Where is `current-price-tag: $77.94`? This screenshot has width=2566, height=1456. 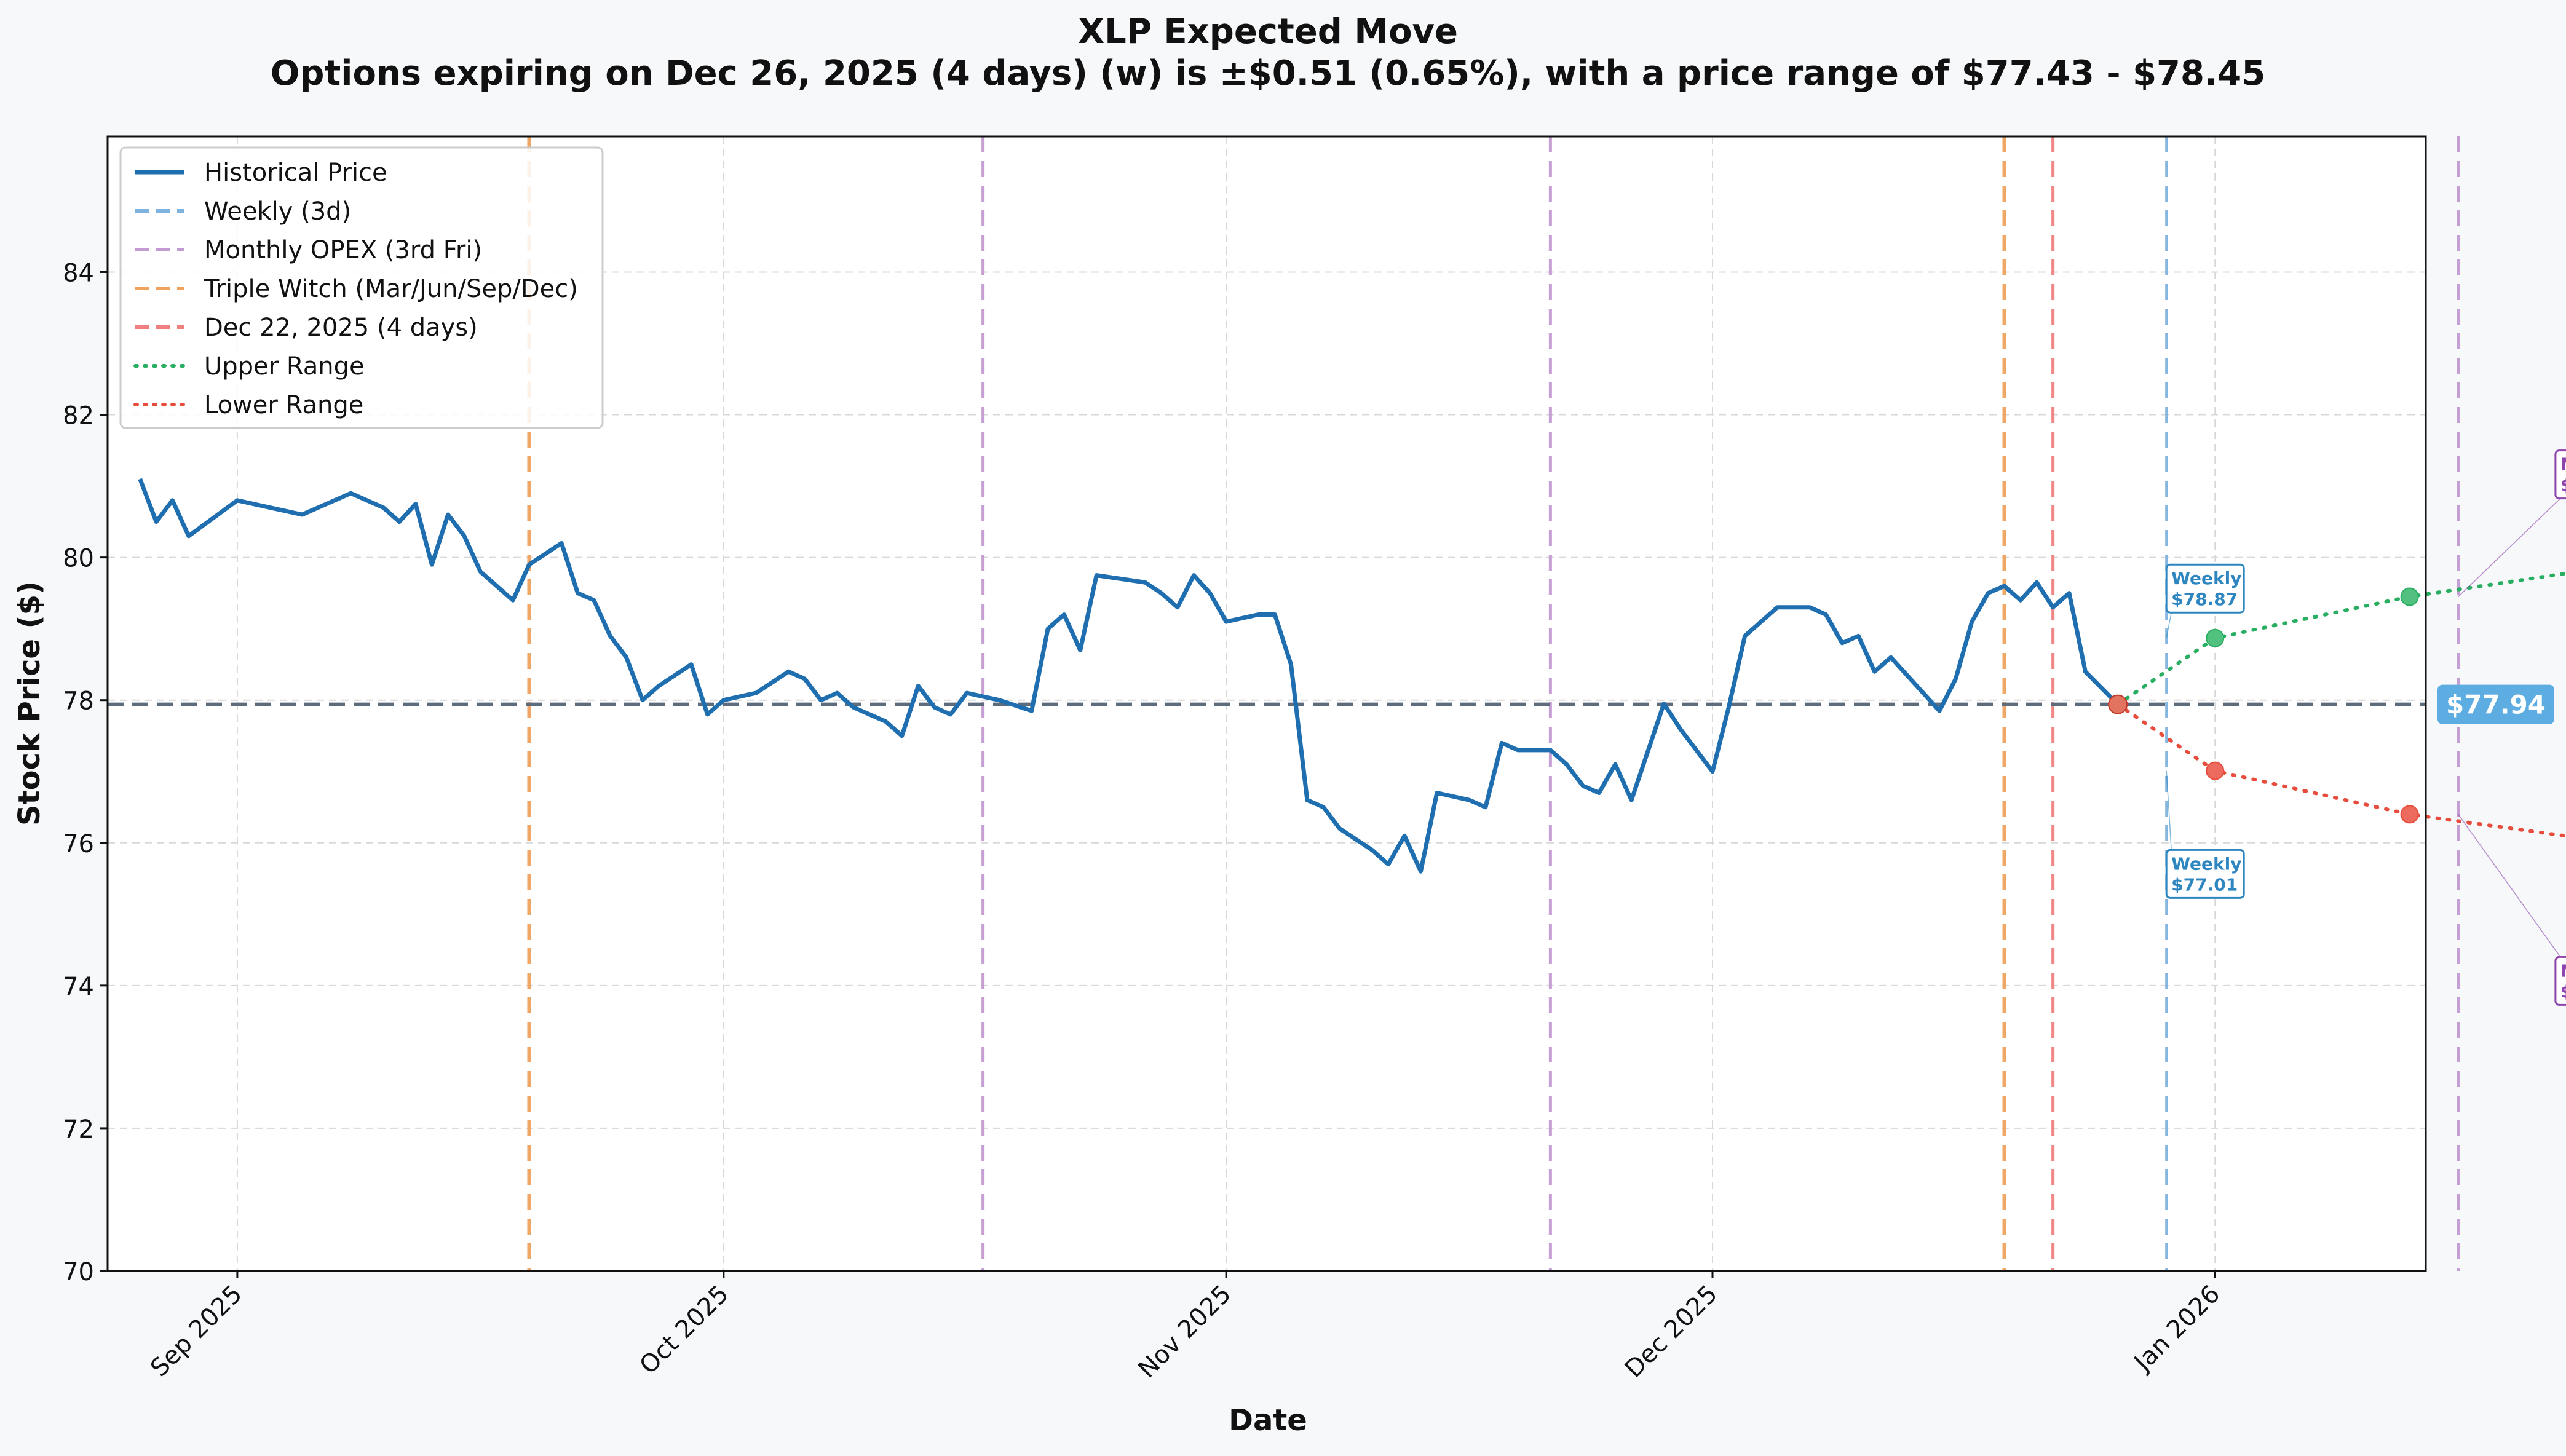
current-price-tag: $77.94 is located at coordinates (2495, 704).